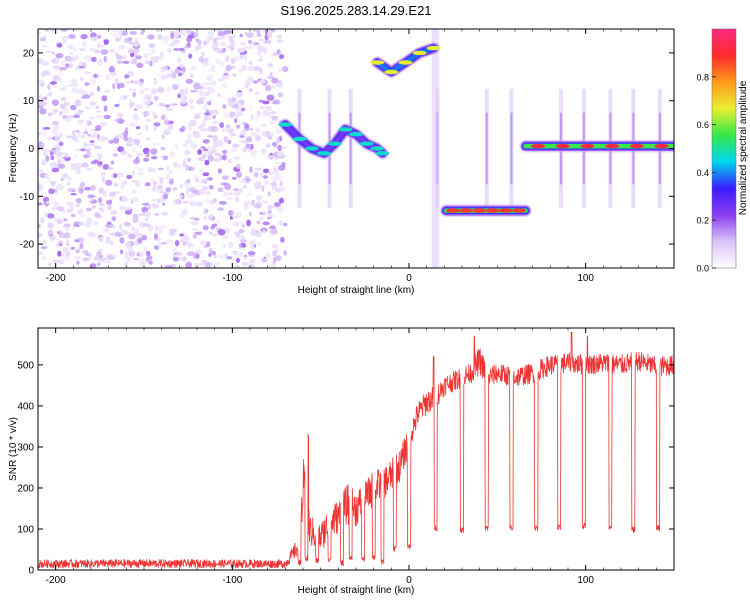 The height and width of the screenshot is (605, 750). Describe the element at coordinates (29, 53) in the screenshot. I see `spectrogram-y-tick-label: 20` at that location.